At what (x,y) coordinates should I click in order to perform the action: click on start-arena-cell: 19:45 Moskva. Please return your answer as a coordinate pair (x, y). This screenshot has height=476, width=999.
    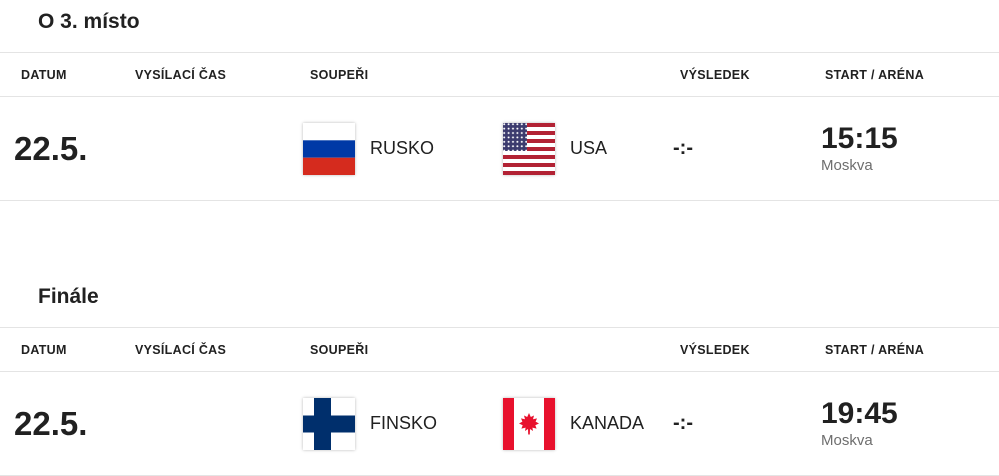
    Looking at the image, I should click on (908, 423).